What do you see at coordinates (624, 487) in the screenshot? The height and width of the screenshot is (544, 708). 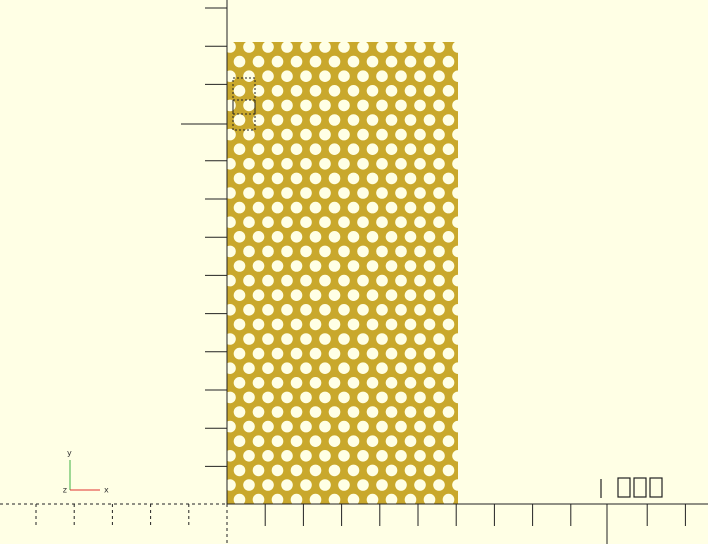 I see `scale-glyph` at bounding box center [624, 487].